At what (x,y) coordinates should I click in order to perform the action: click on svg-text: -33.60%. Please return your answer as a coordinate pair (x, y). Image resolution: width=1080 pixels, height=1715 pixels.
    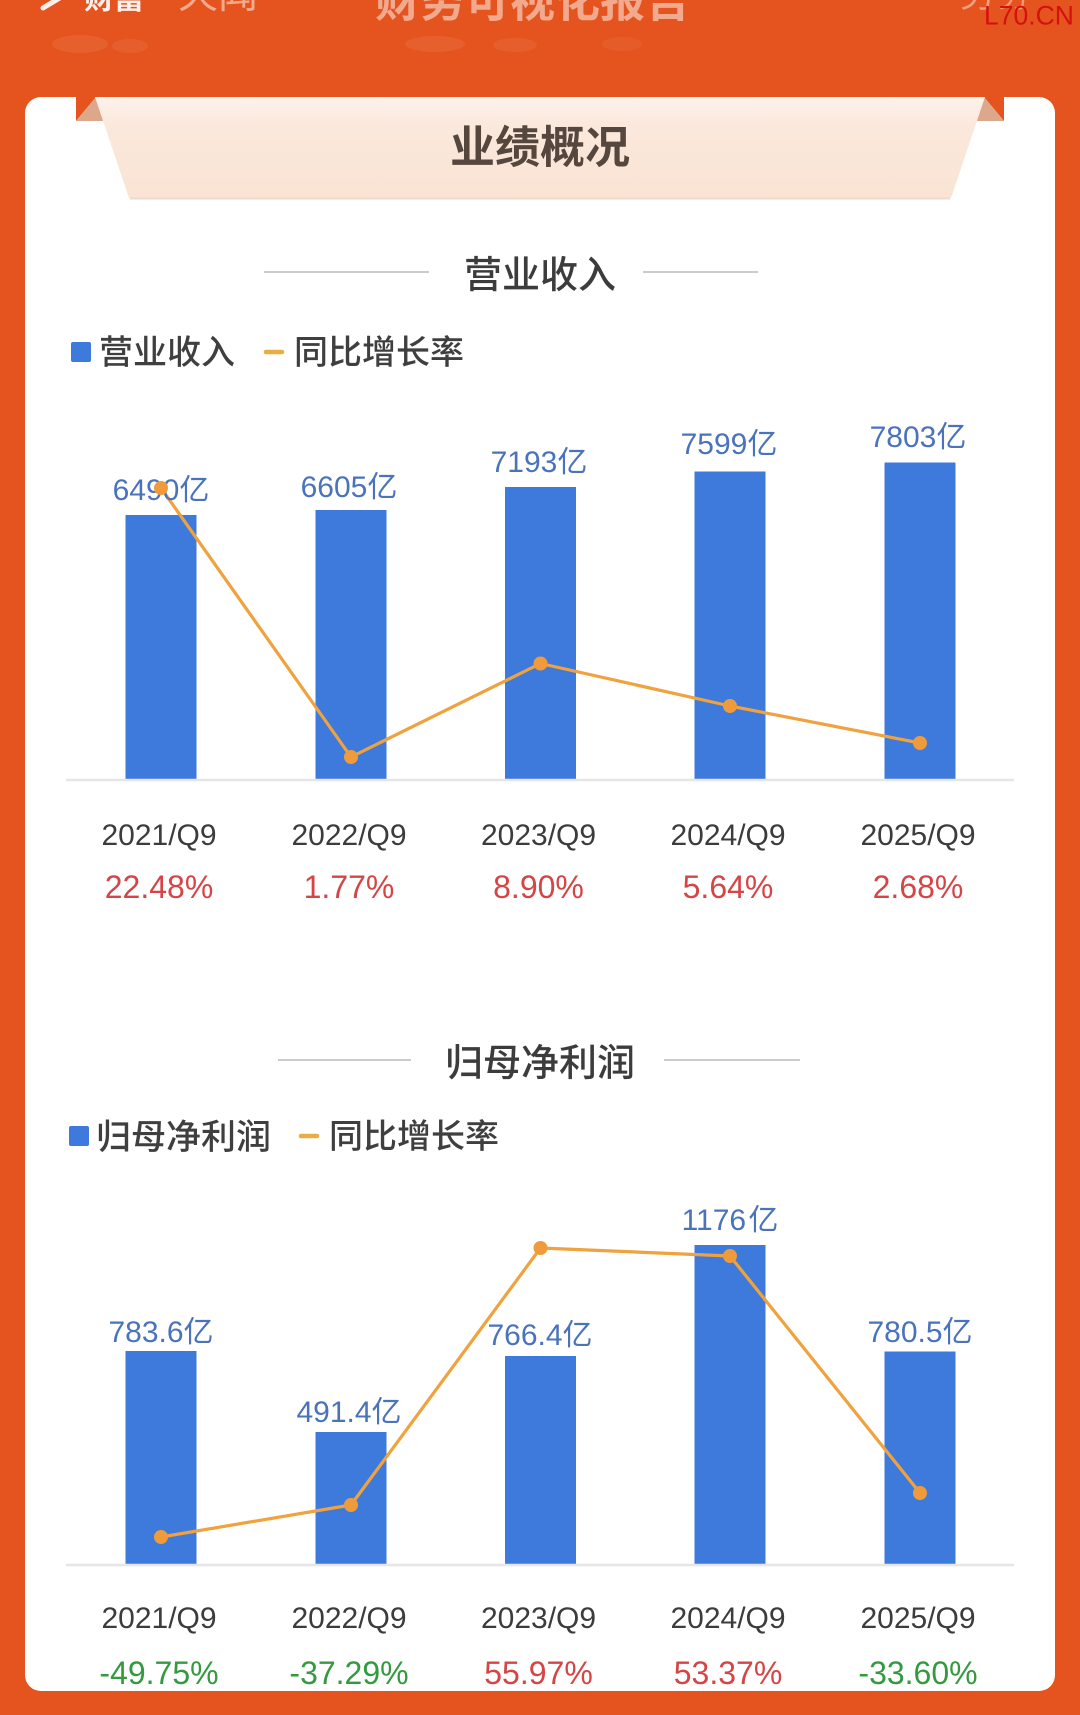
    Looking at the image, I should click on (917, 1673).